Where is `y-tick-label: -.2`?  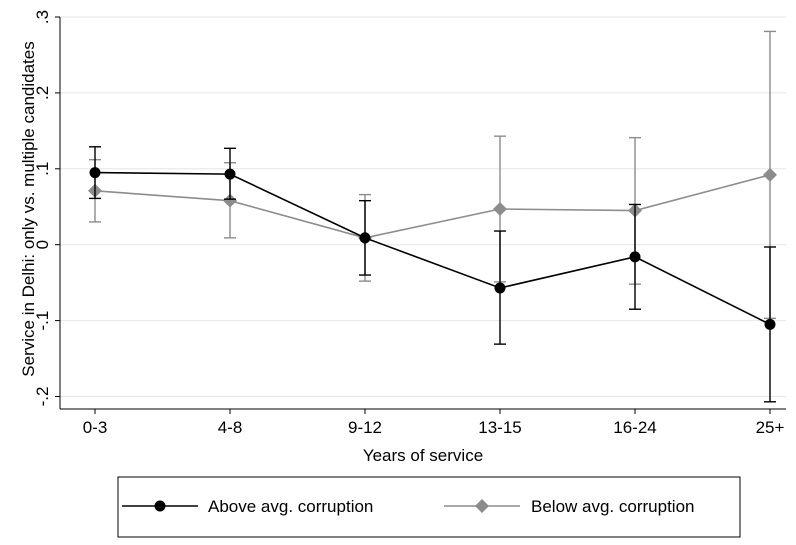 y-tick-label: -.2 is located at coordinates (42, 397).